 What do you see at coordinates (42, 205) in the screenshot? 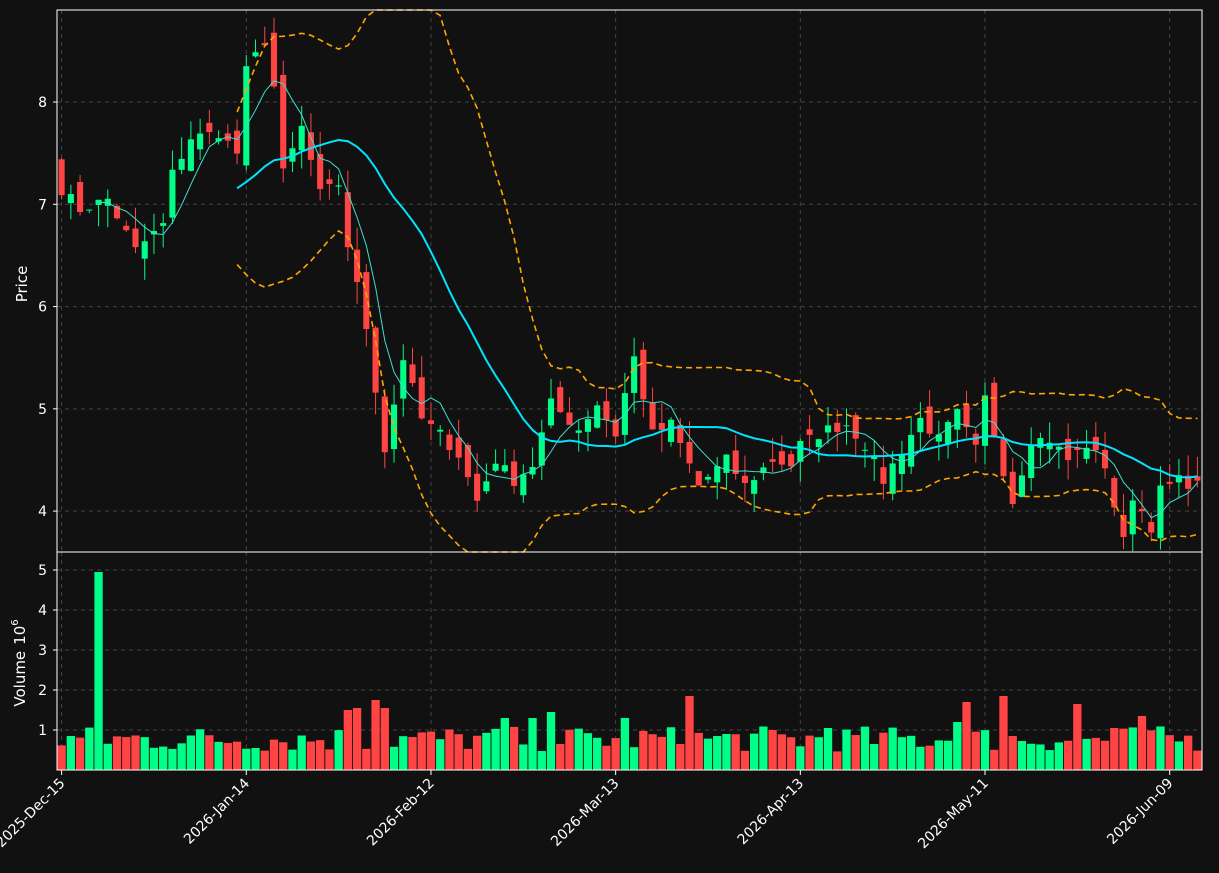
I see `price-tick-label: 7` at bounding box center [42, 205].